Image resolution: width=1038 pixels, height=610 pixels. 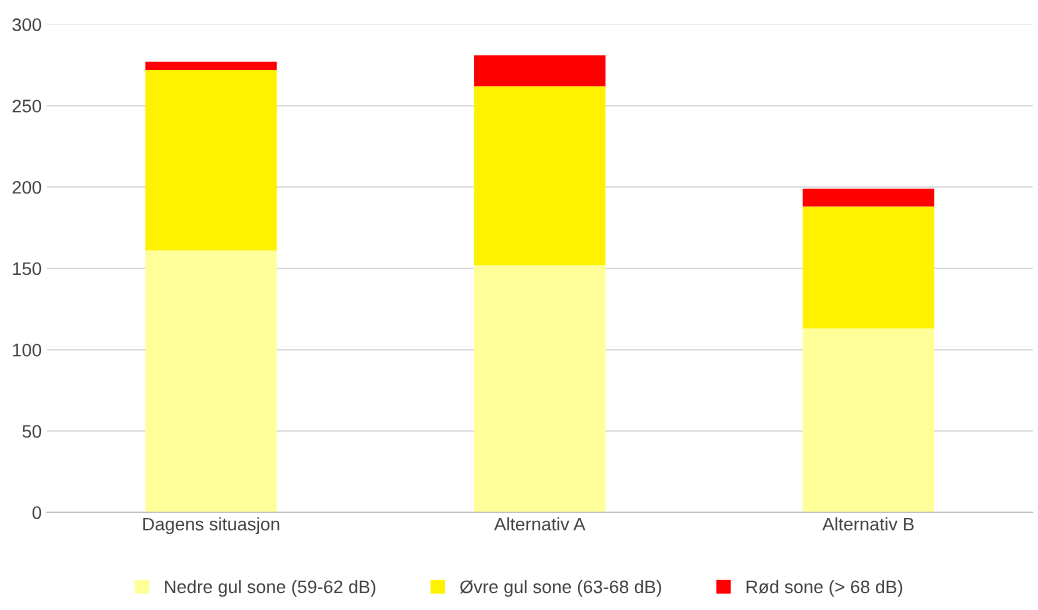 I want to click on y-tick-label: 250, so click(x=27, y=106).